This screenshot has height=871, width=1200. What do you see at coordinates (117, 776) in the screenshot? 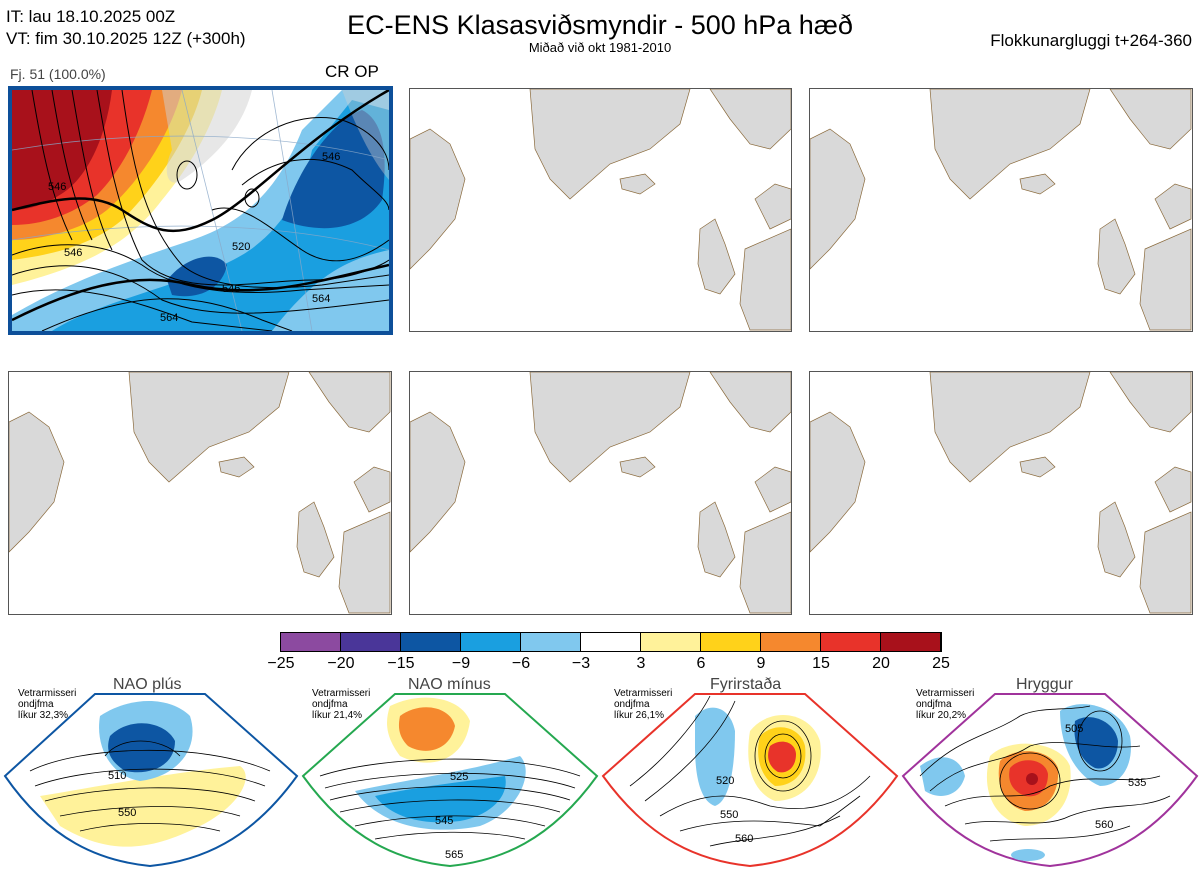
I see `regime-contour-label: 510` at bounding box center [117, 776].